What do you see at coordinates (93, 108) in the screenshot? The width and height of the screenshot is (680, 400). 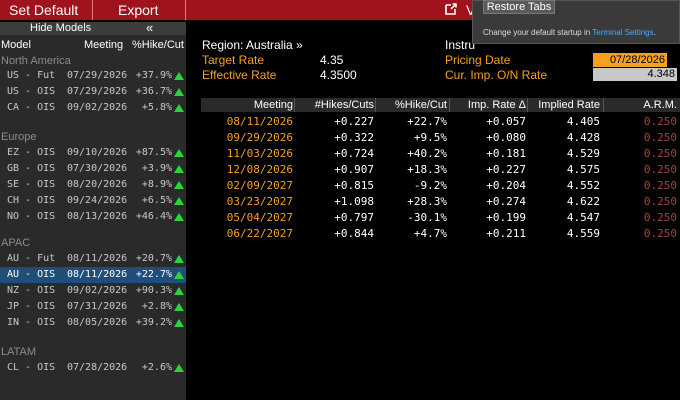 I see `model-row: CA - OIS 09/02/2026 +5.8%` at bounding box center [93, 108].